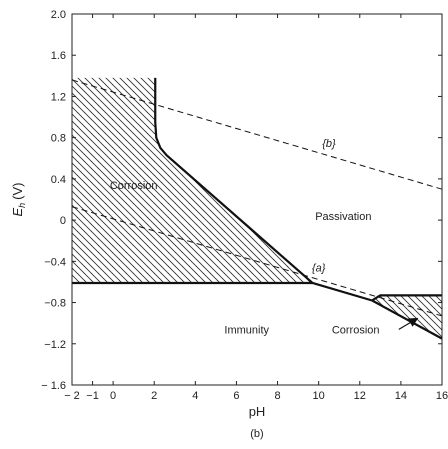 Image resolution: width=448 pixels, height=449 pixels. I want to click on y-tick-label: −1.2, so click(55, 345).